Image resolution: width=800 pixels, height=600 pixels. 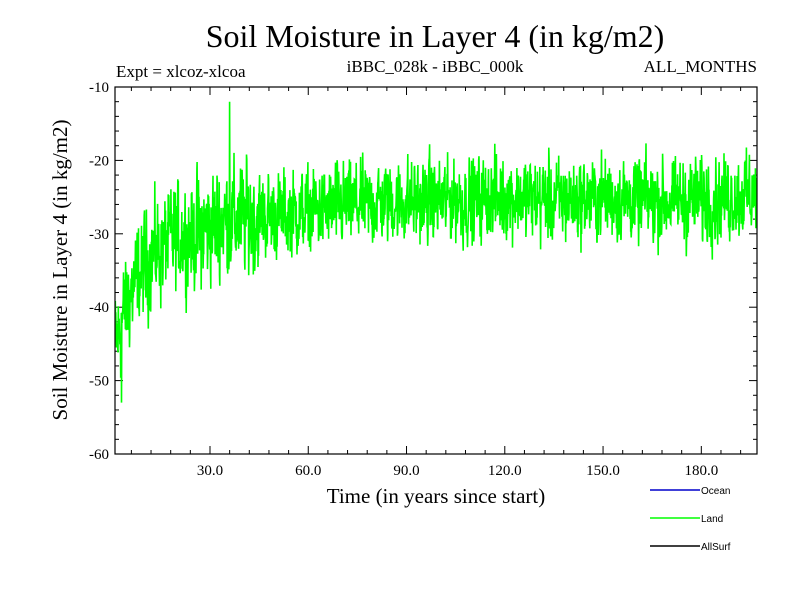 I want to click on y-tick-label: -10, so click(x=99, y=88).